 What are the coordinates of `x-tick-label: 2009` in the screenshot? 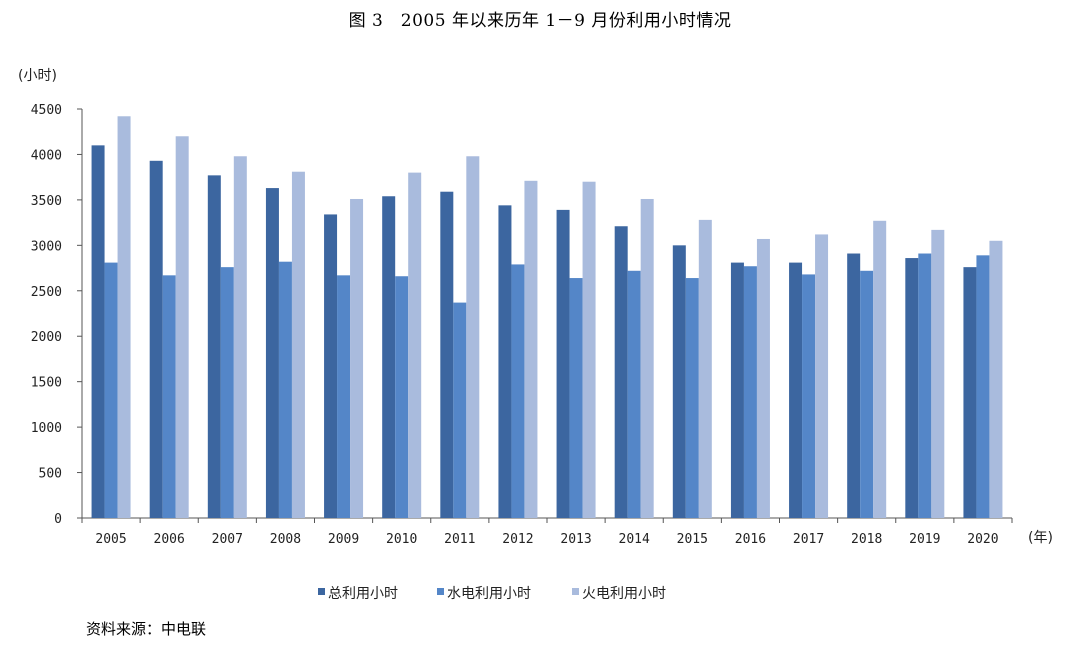 It's located at (343, 539).